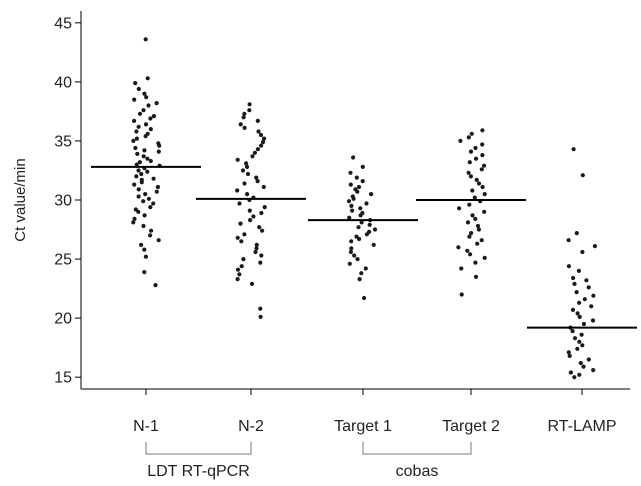 The height and width of the screenshot is (486, 641). I want to click on y-axis: 15 20 25 30 35 40 45, so click(68, 200).